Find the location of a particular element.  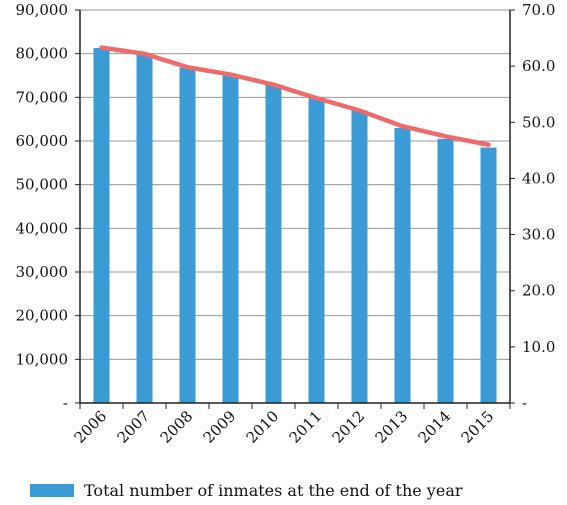

left-tick-label: 20,000 is located at coordinates (42, 316).